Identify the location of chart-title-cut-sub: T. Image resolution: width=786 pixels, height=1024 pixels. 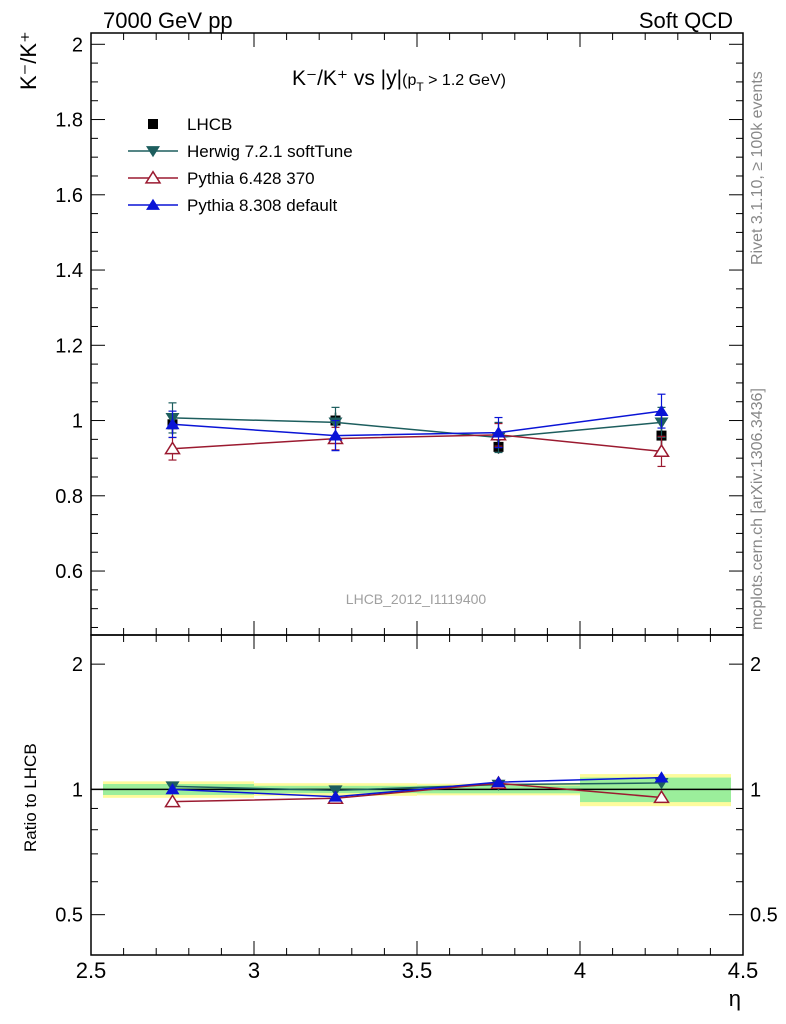
(420, 87).